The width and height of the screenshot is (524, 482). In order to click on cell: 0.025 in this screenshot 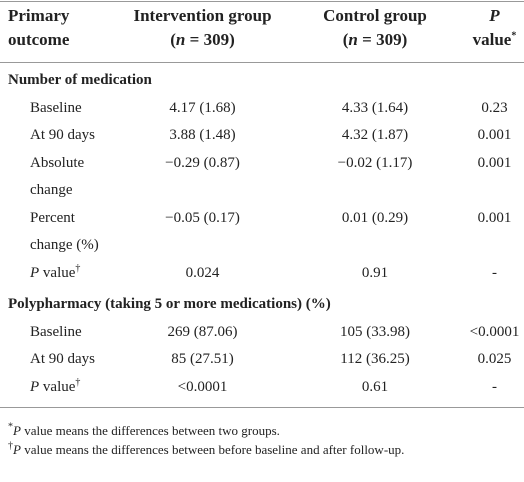, I will do `click(494, 359)`.